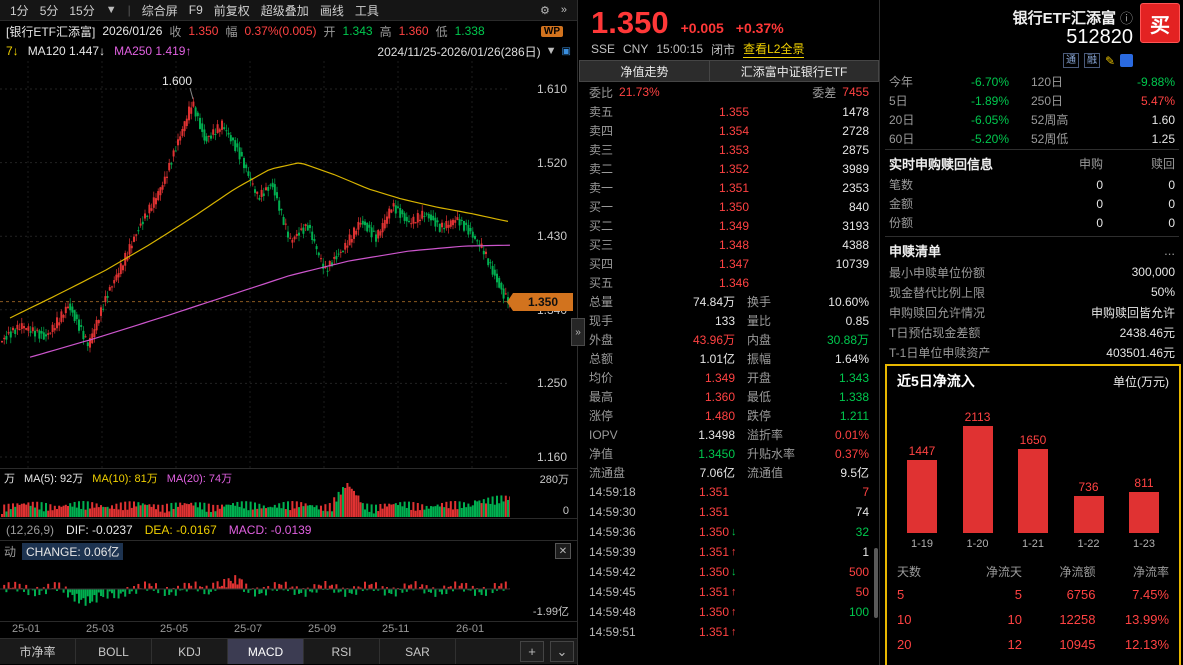 This screenshot has width=1183, height=665. Describe the element at coordinates (729, 358) in the screenshot. I see `stat-row: 总额 1.01亿 振幅 1.64%` at that location.